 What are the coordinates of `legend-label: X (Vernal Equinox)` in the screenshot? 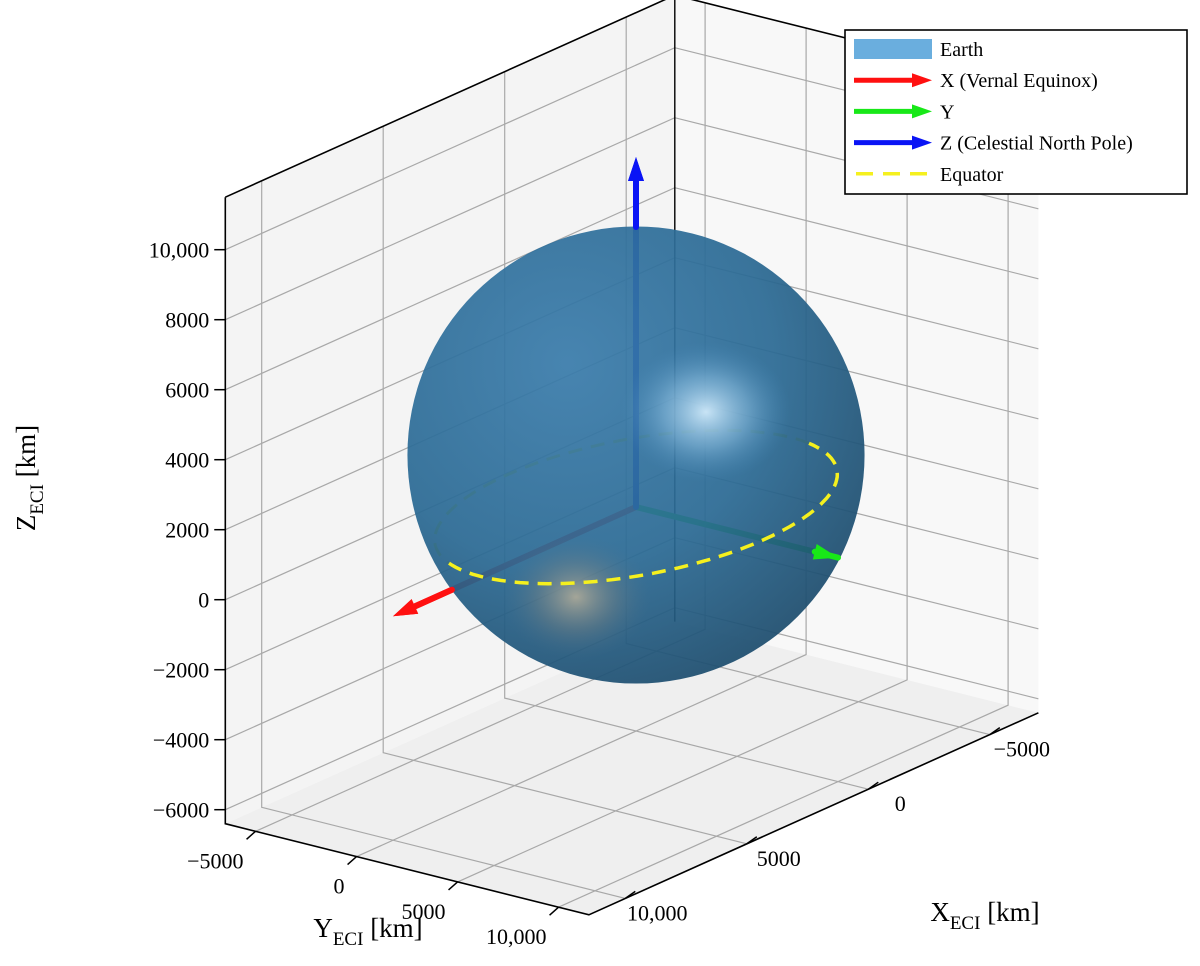 It's located at (1019, 81).